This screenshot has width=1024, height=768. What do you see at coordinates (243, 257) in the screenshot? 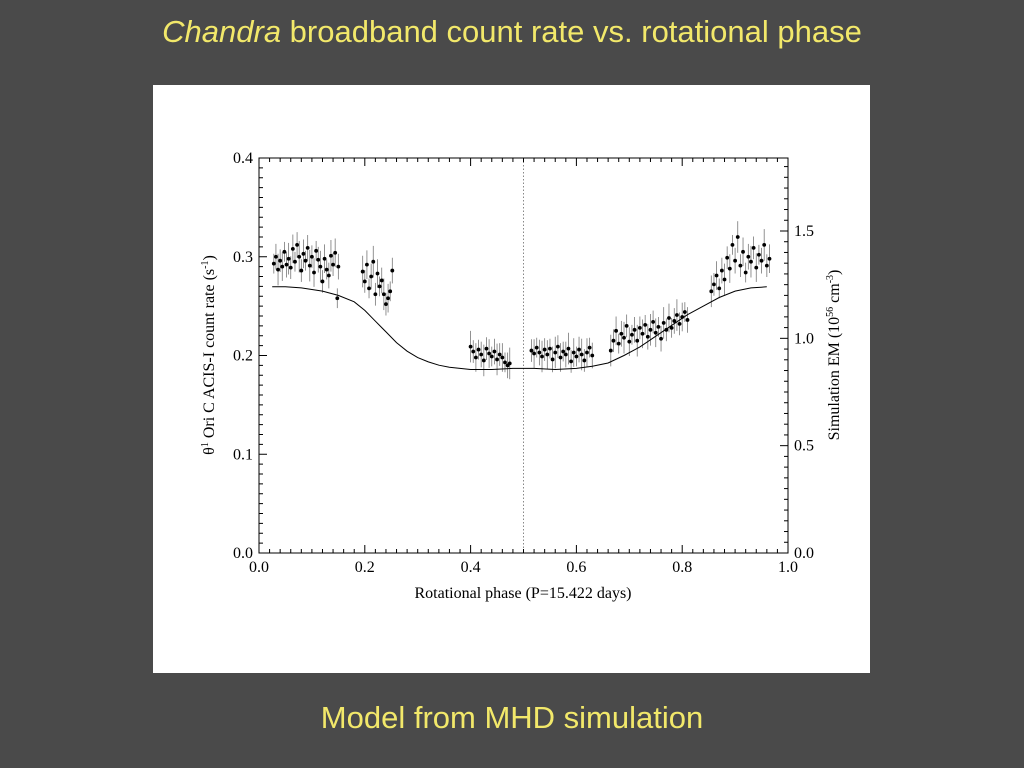
I see `y-left-tick-label: 0.3` at bounding box center [243, 257].